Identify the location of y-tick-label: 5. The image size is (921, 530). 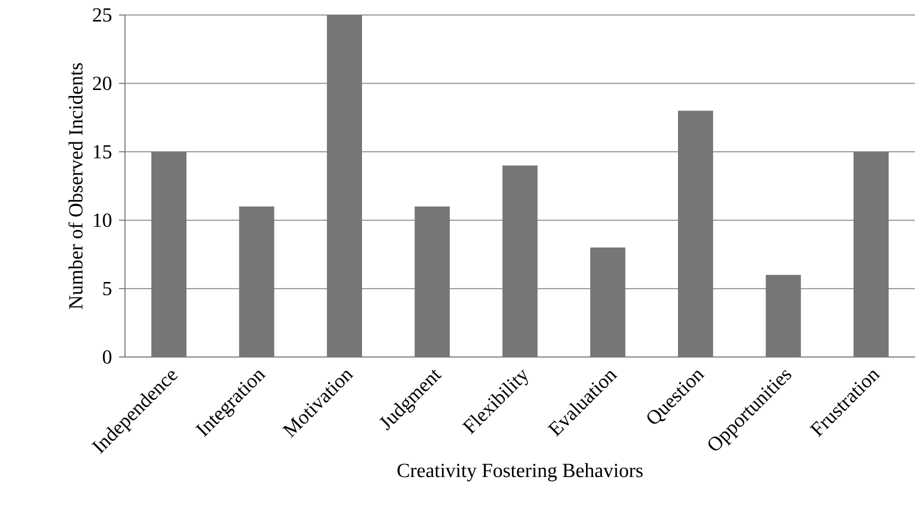
(107, 289).